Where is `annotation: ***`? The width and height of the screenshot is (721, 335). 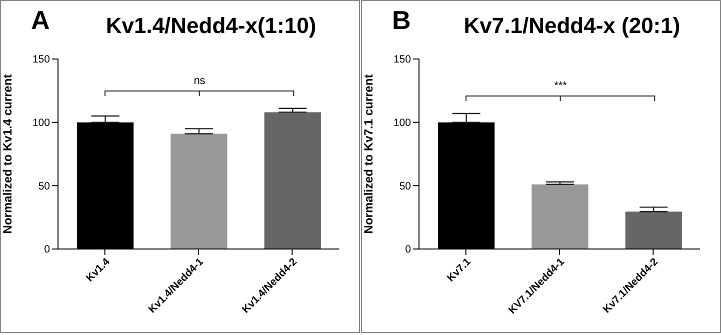 annotation: *** is located at coordinates (560, 86).